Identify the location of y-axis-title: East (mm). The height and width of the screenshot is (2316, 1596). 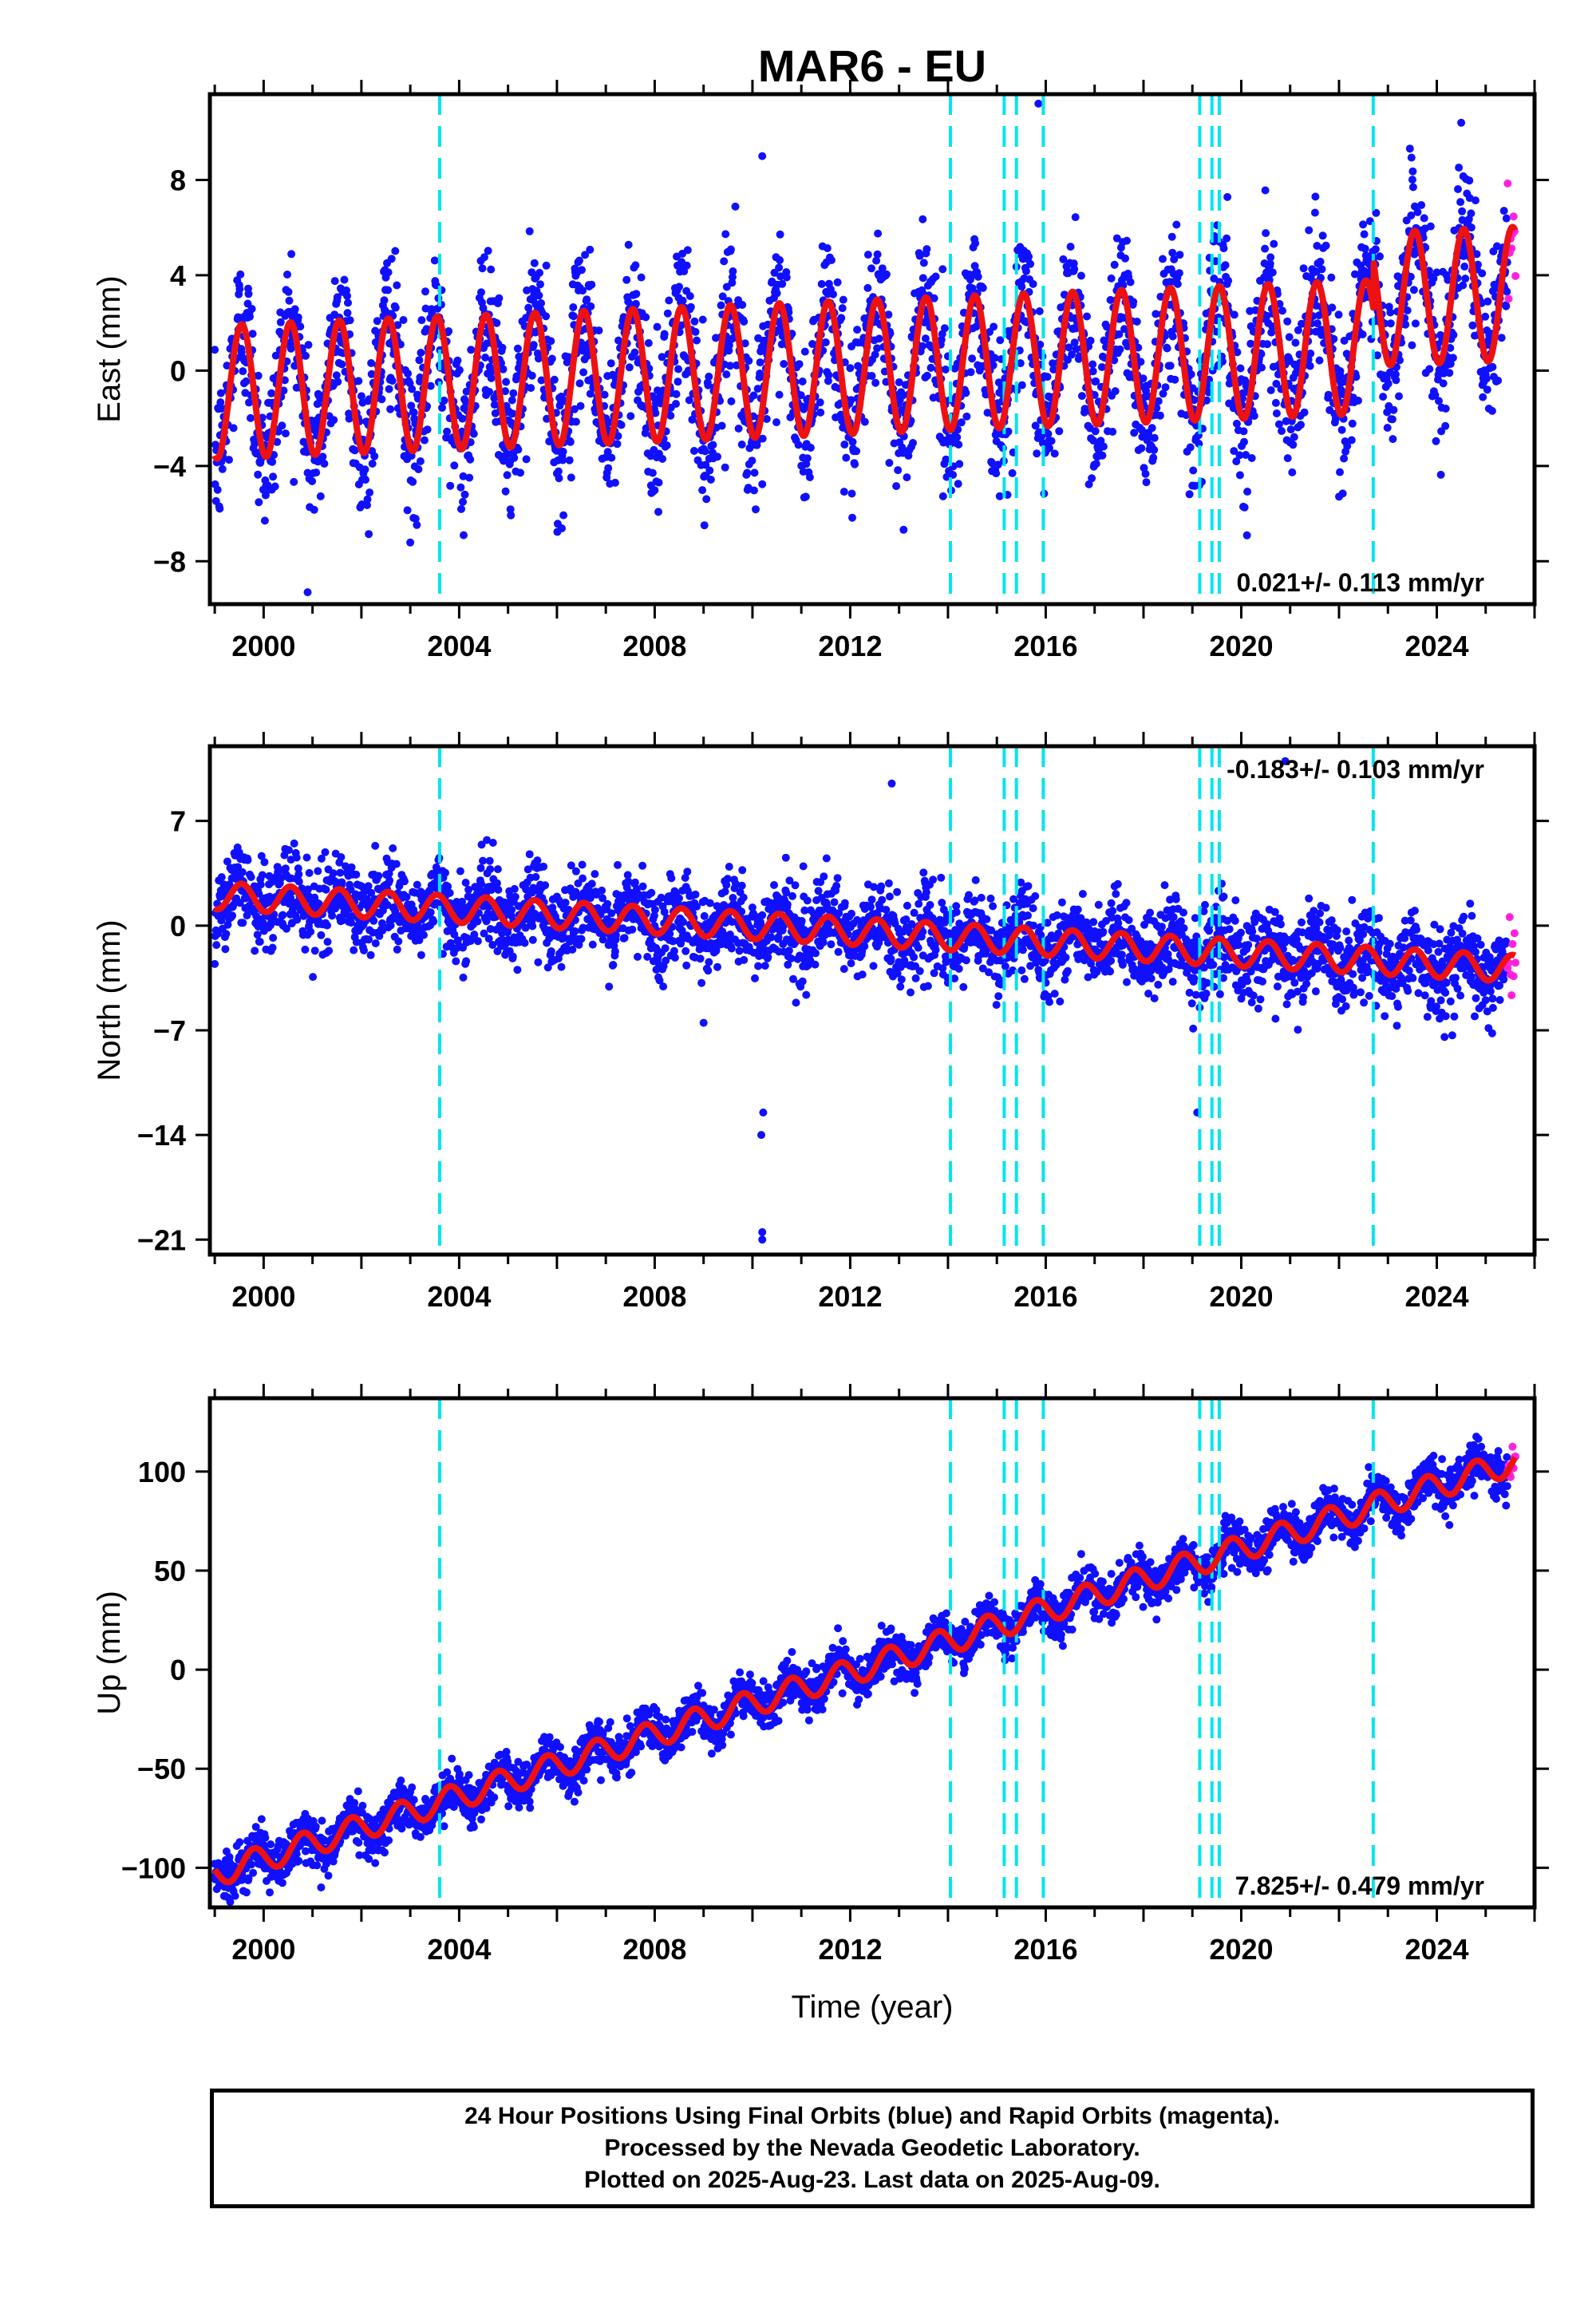
(109, 348).